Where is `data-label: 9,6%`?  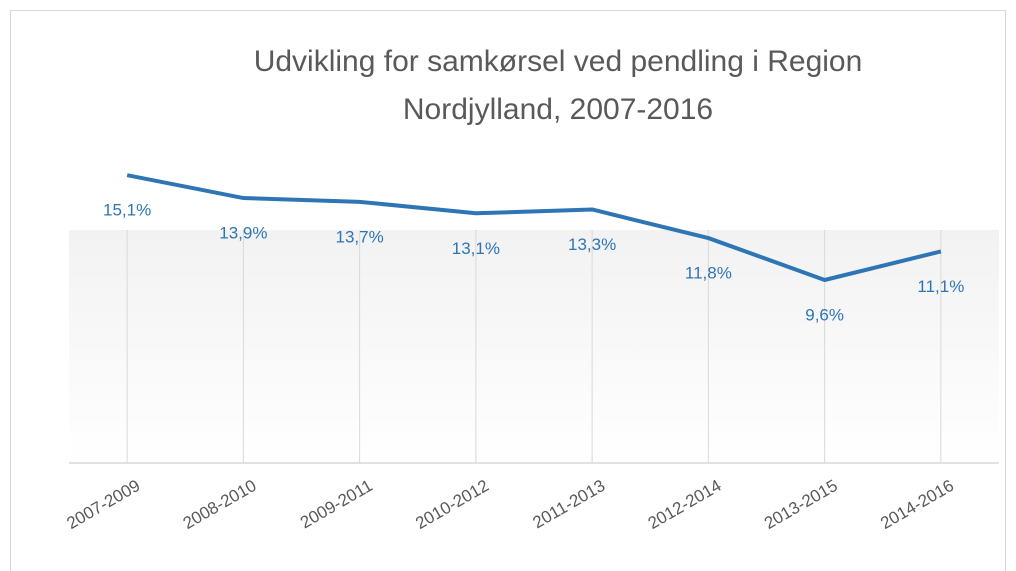 data-label: 9,6% is located at coordinates (824, 314).